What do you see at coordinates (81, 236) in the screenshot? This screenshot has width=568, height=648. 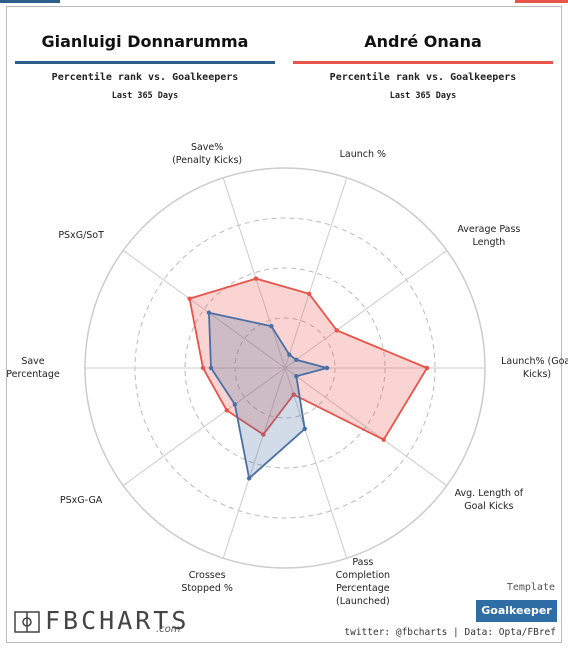 I see `axis-label: PSxG/SoT` at bounding box center [81, 236].